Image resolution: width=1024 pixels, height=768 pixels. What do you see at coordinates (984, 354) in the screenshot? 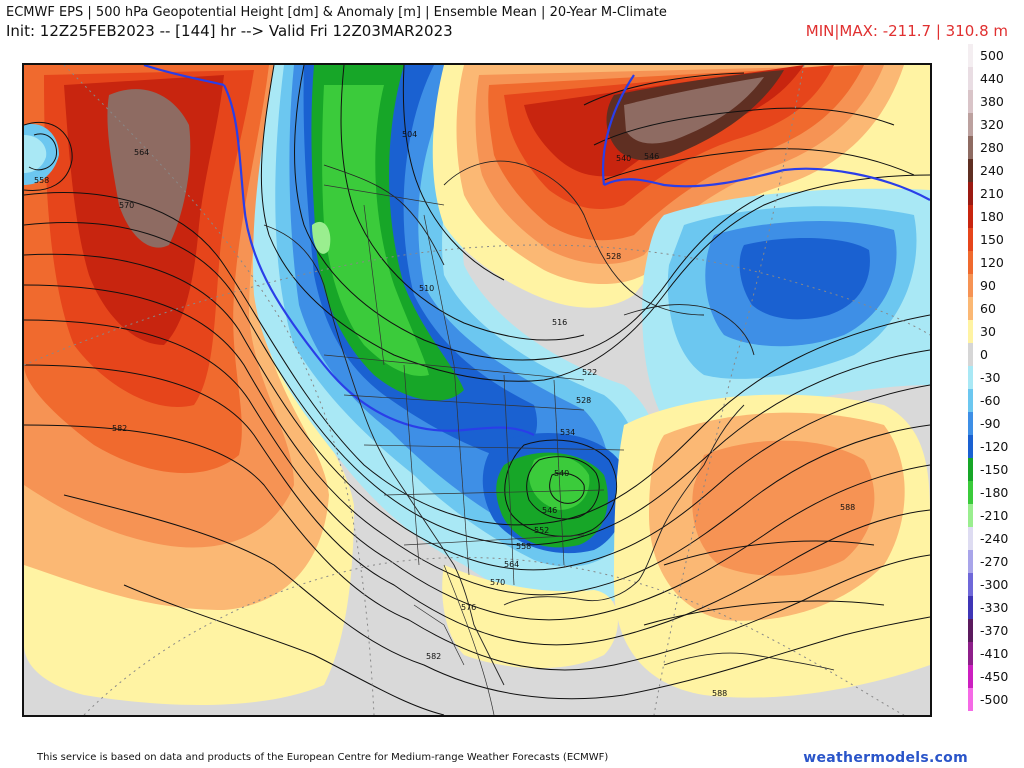
I see `legend-label: 0` at bounding box center [984, 354].